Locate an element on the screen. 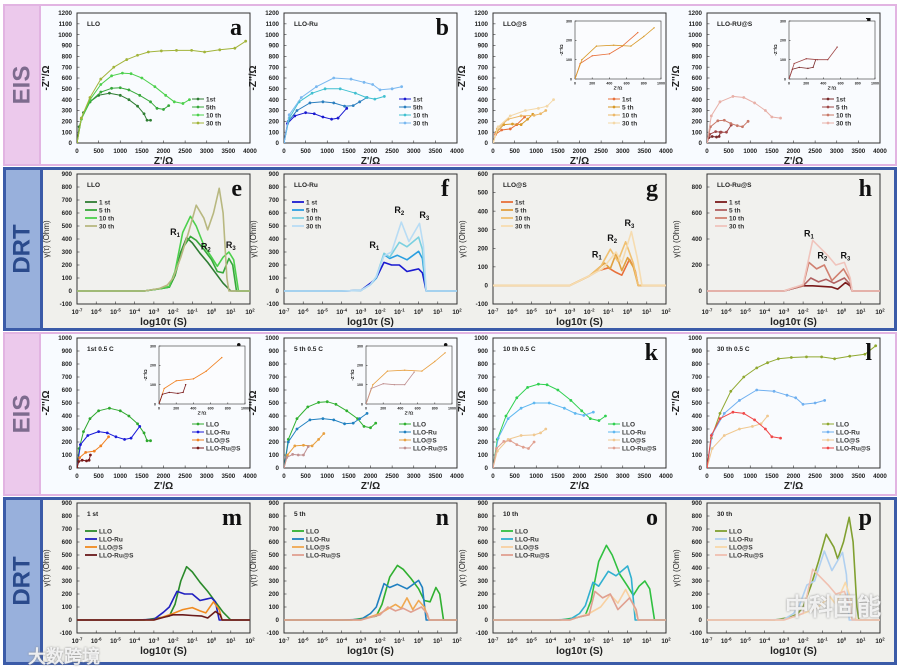  series-30-th is located at coordinates (524, 120).